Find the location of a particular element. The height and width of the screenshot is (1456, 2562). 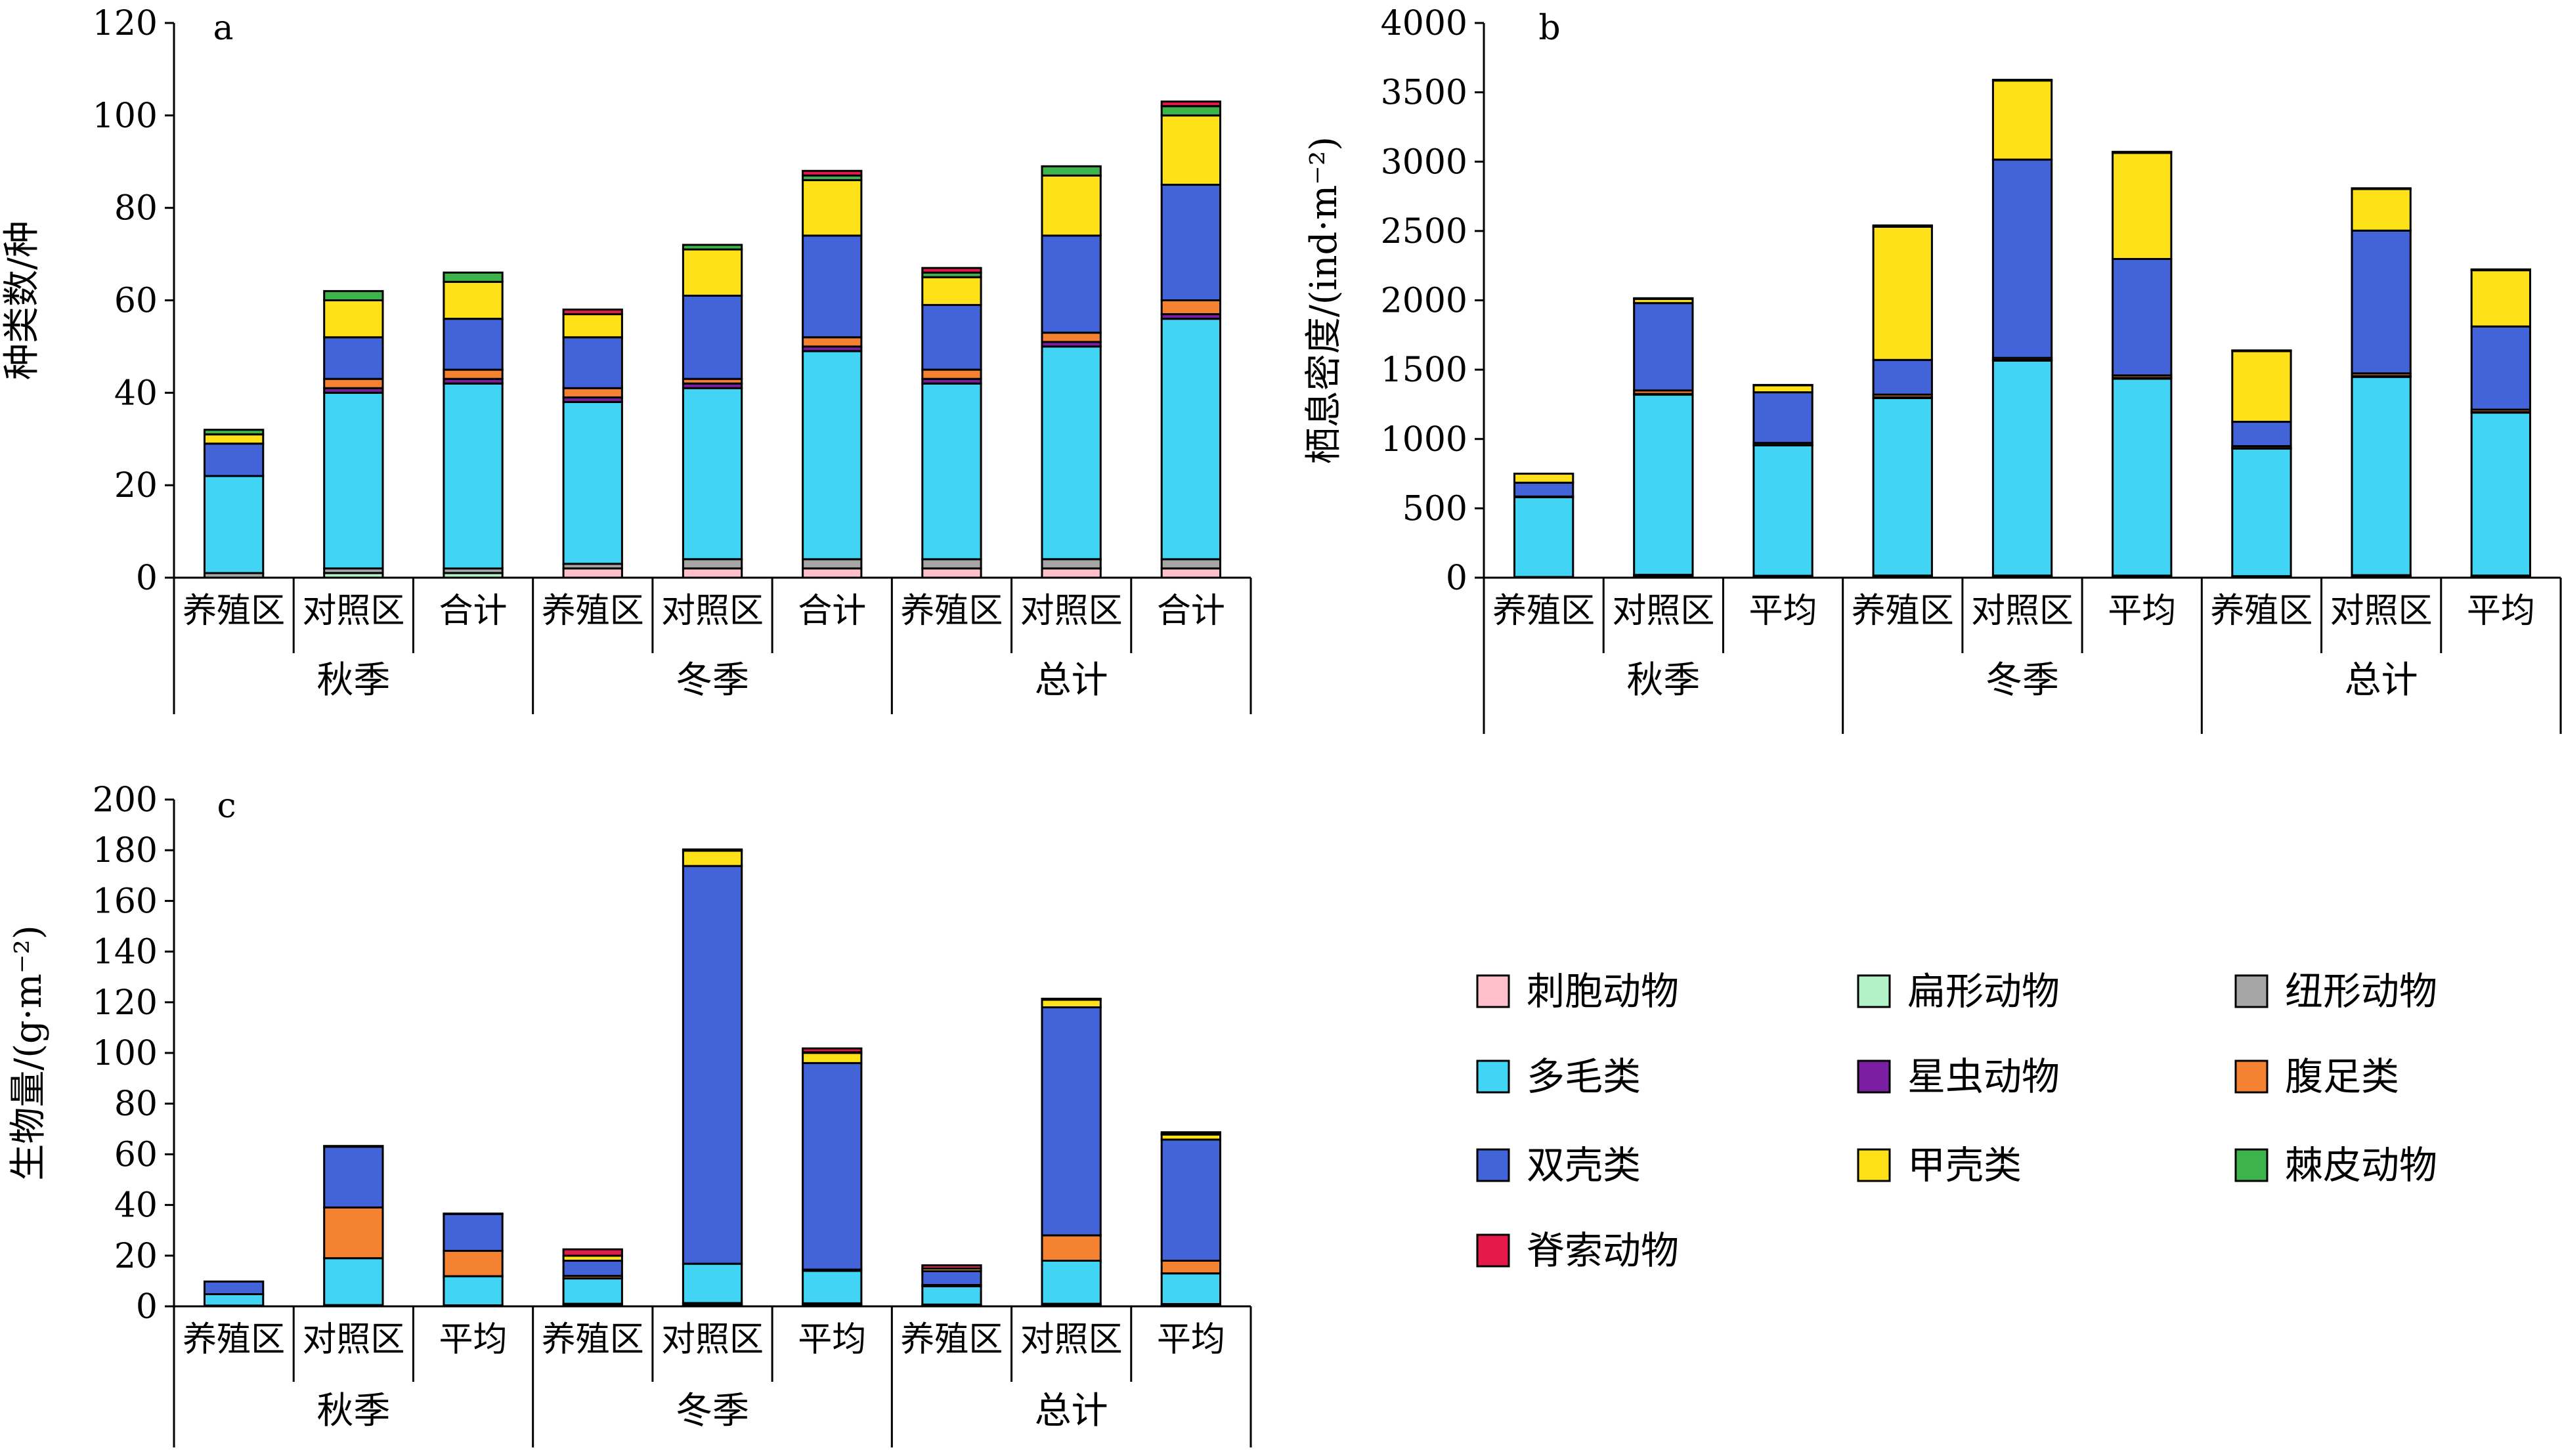

y-tick-label: 3000 is located at coordinates (1424, 162).